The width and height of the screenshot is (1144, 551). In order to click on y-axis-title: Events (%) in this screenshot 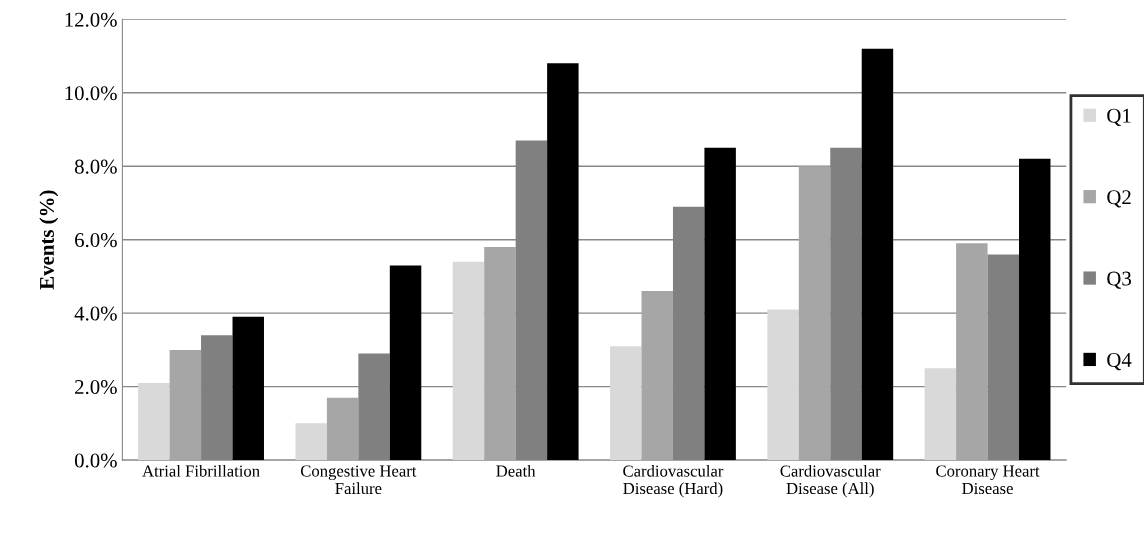, I will do `click(49, 240)`.